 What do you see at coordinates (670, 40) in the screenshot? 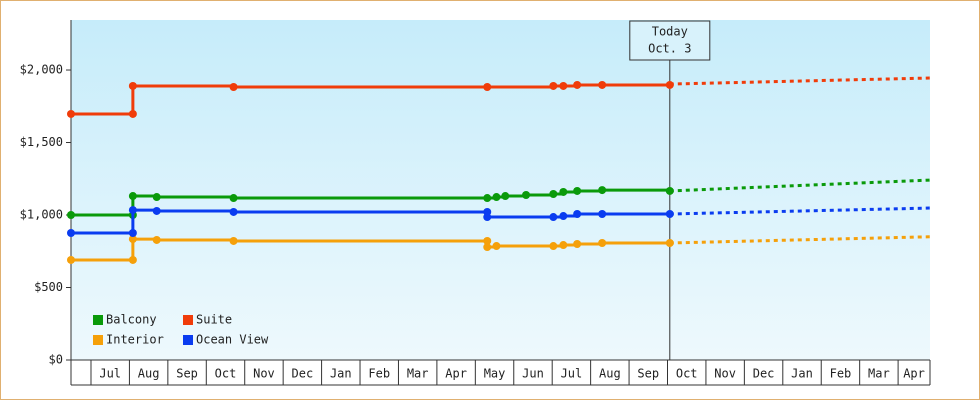
I see `today-box` at bounding box center [670, 40].